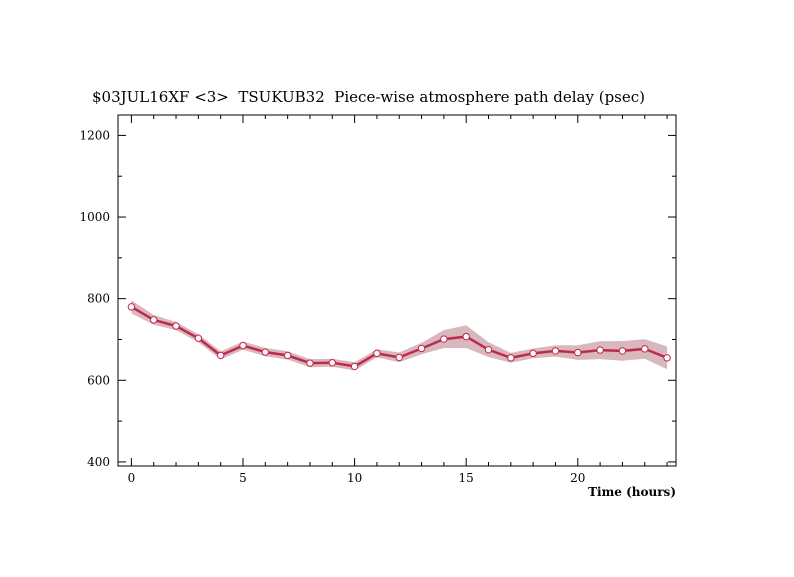 The image size is (794, 577). Describe the element at coordinates (98, 299) in the screenshot. I see `y-tick-label: 800` at that location.